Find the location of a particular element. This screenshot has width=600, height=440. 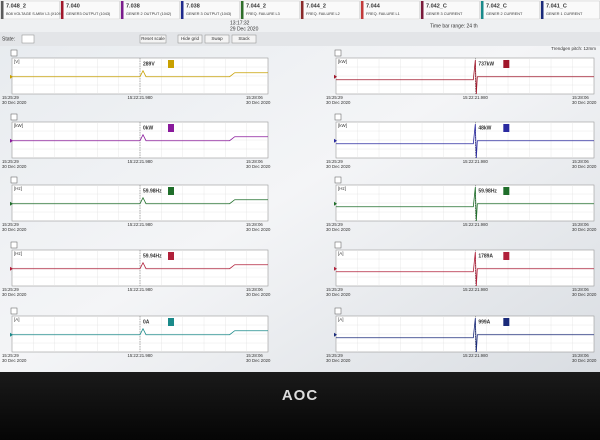

tab-label: GENER 2 CURRENT is located at coordinates (504, 14).